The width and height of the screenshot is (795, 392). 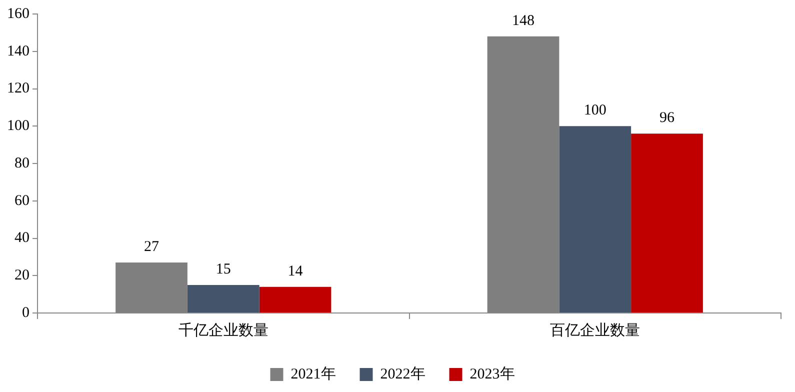 What do you see at coordinates (595, 110) in the screenshot?
I see `data-label: 100` at bounding box center [595, 110].